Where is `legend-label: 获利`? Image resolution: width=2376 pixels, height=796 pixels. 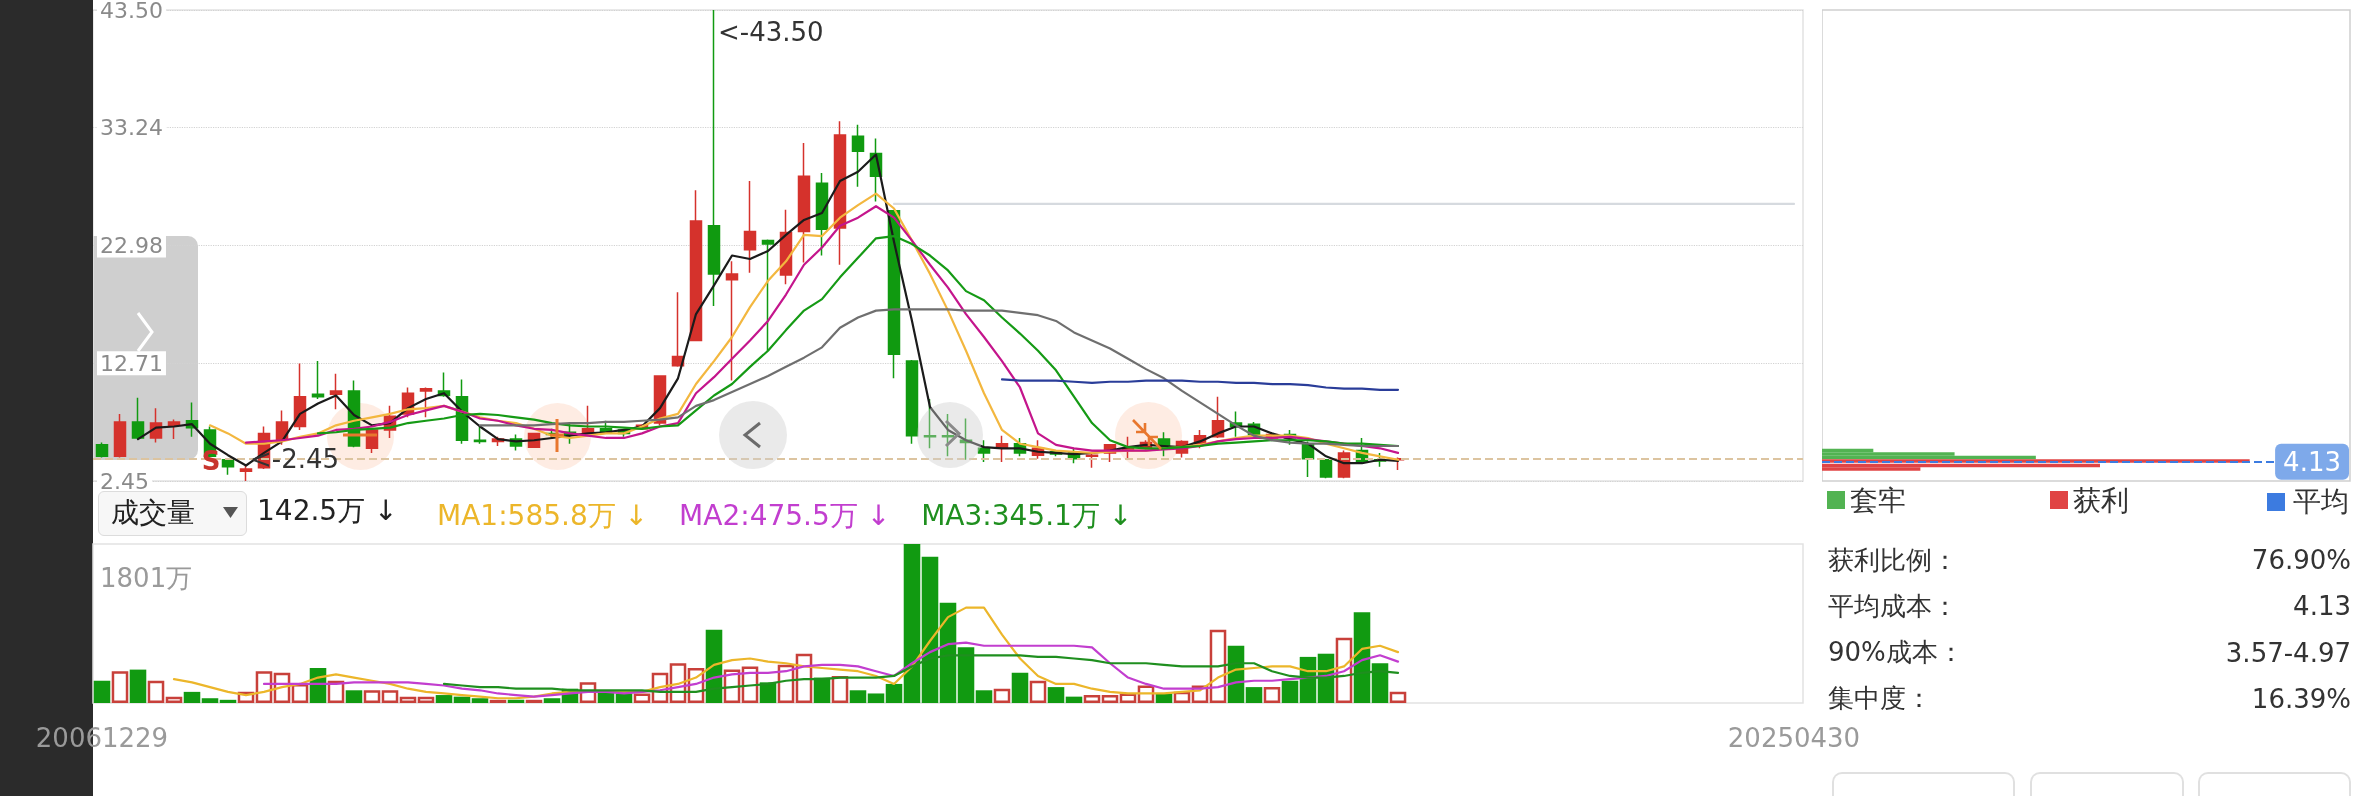 legend-label: 获利 is located at coordinates (2101, 500).